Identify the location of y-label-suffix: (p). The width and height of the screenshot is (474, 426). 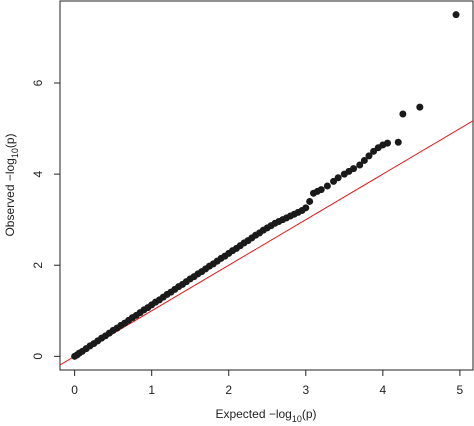
(10, 140).